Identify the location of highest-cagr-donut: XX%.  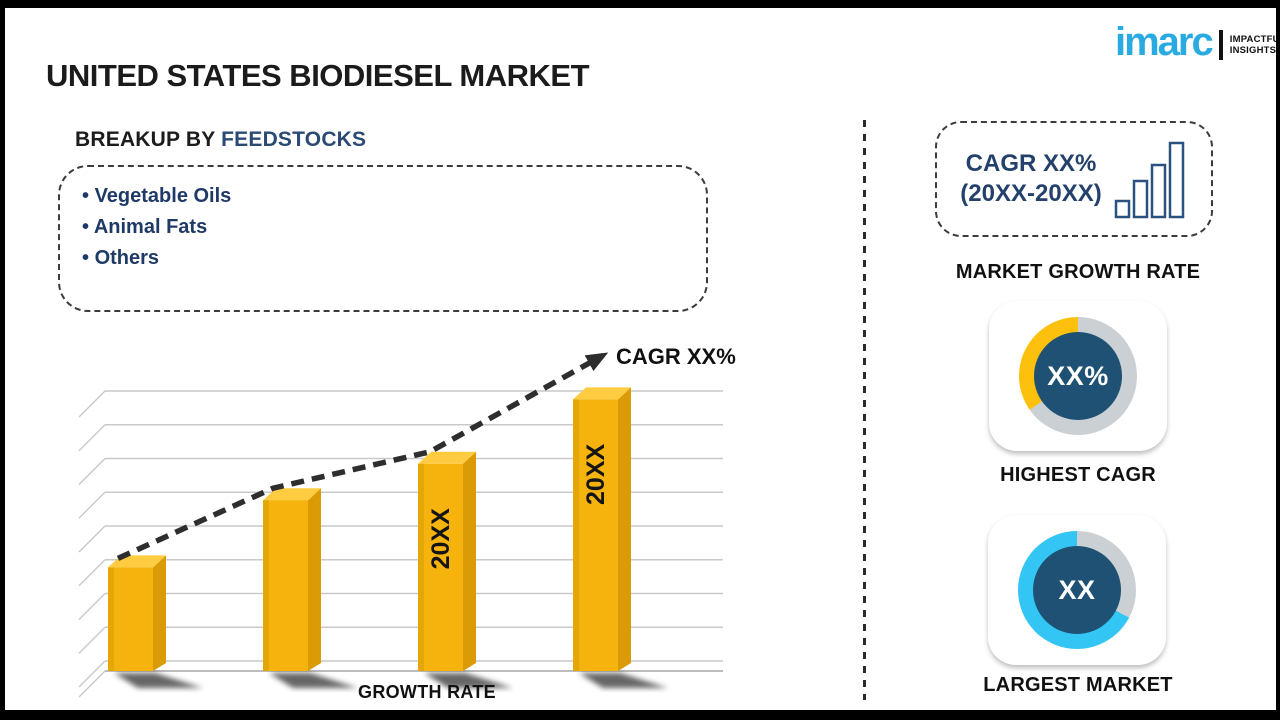
(1078, 376).